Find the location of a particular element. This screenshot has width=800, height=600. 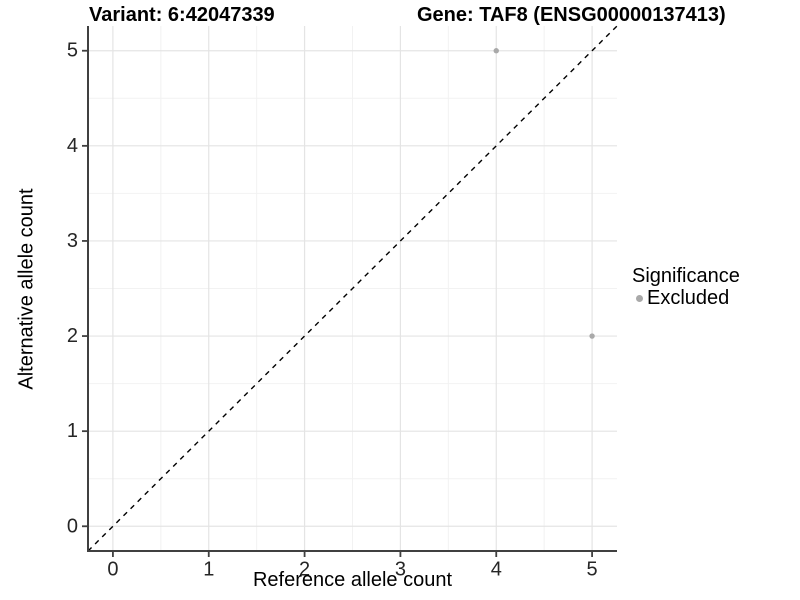

y-tick-label: 5 is located at coordinates (72, 51).